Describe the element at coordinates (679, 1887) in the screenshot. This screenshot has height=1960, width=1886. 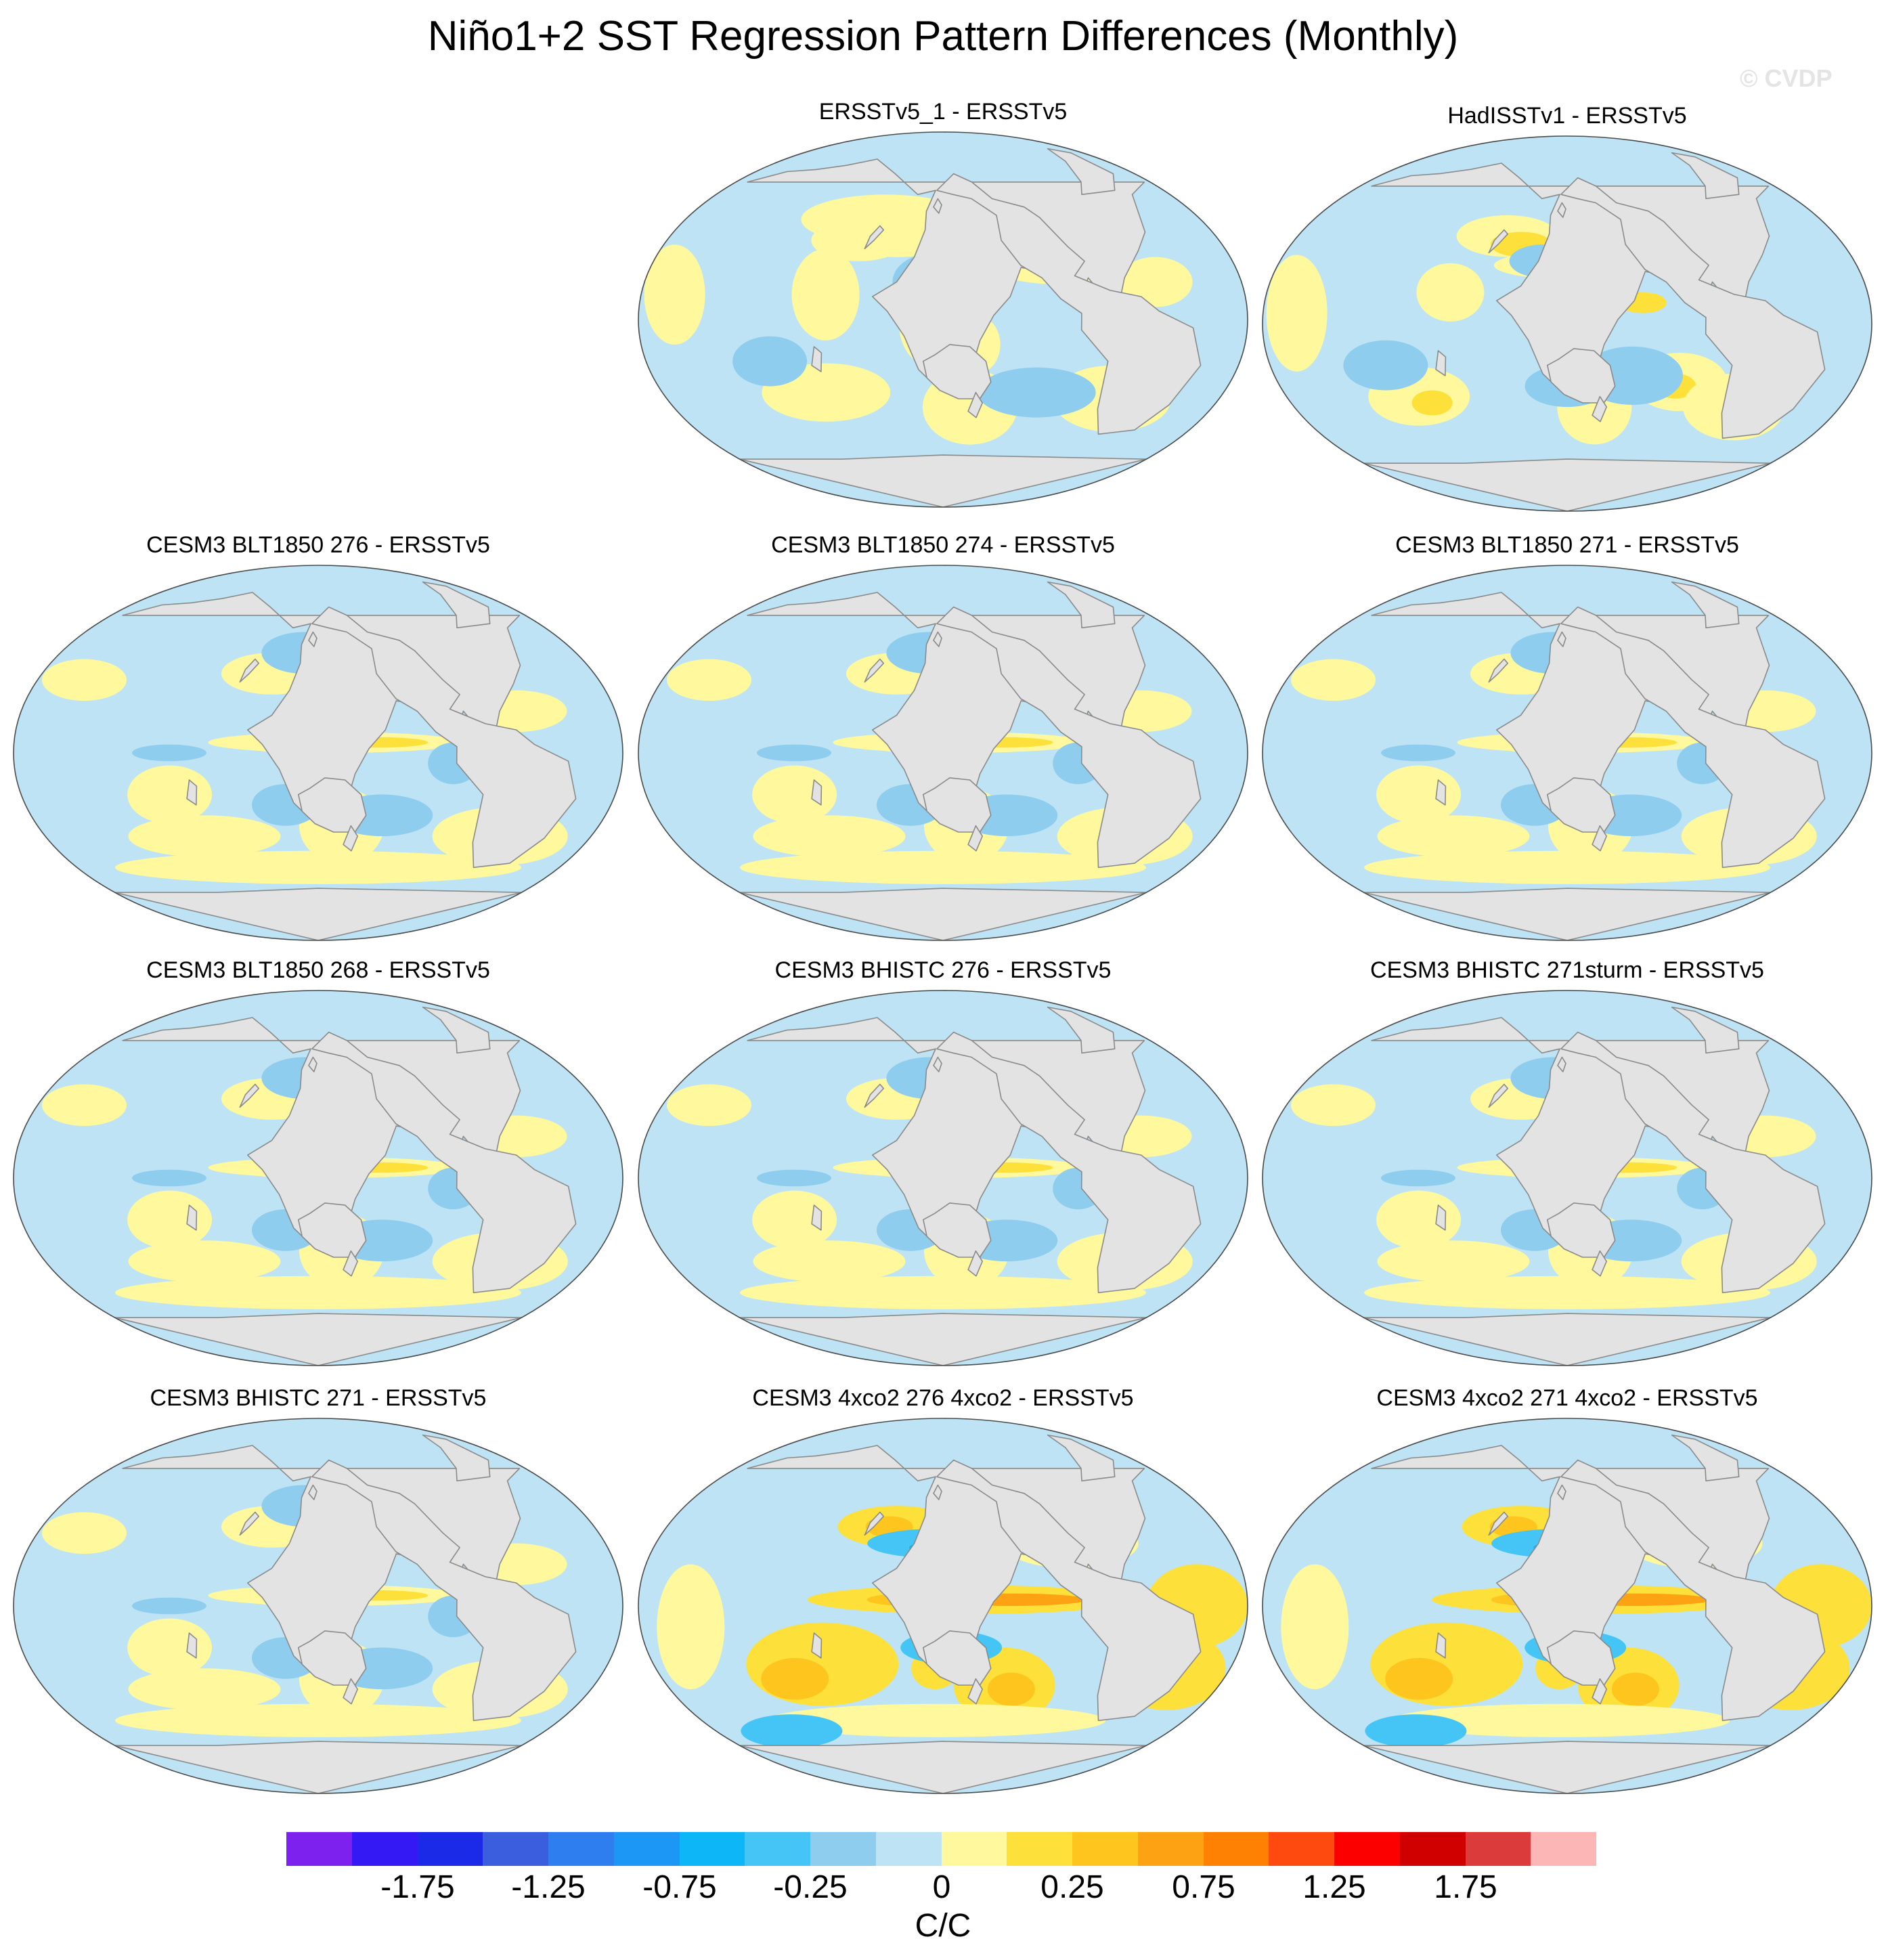
I see `colorbar-tick-label: -0.75` at that location.